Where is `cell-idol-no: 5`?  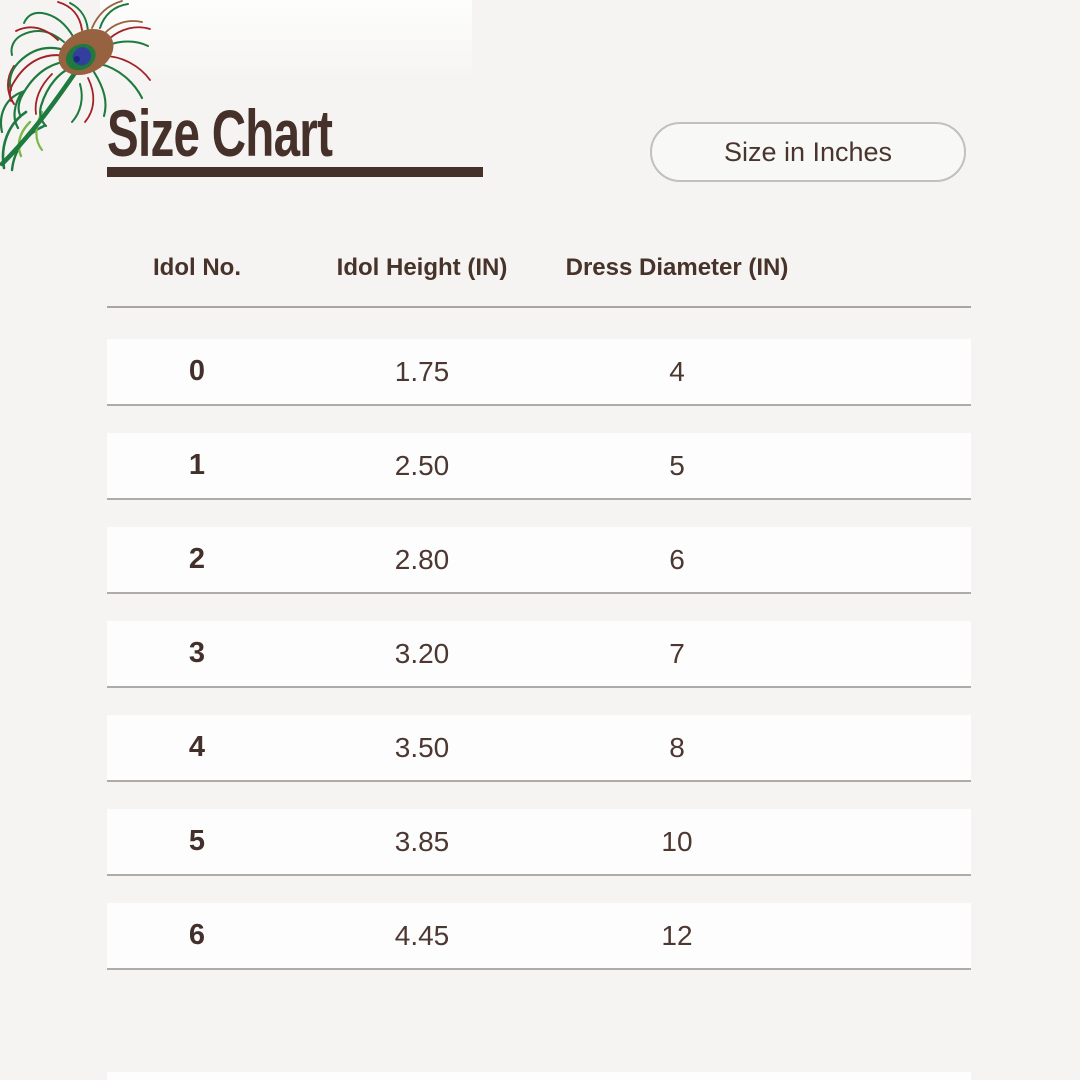 cell-idol-no: 5 is located at coordinates (197, 841).